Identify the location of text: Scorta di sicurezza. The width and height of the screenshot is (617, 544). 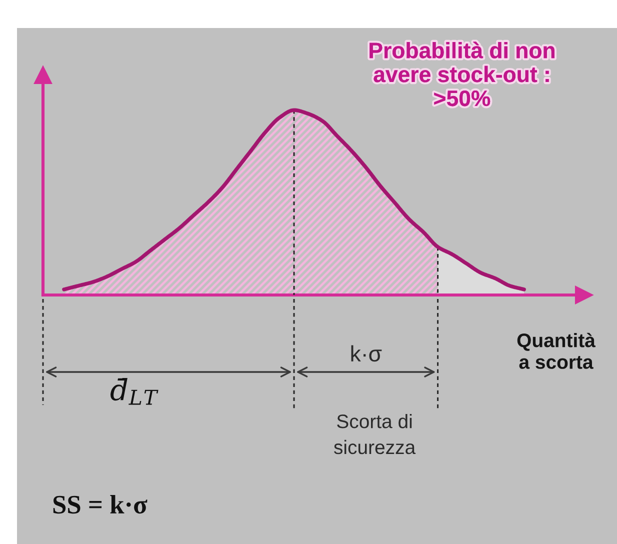
(375, 434).